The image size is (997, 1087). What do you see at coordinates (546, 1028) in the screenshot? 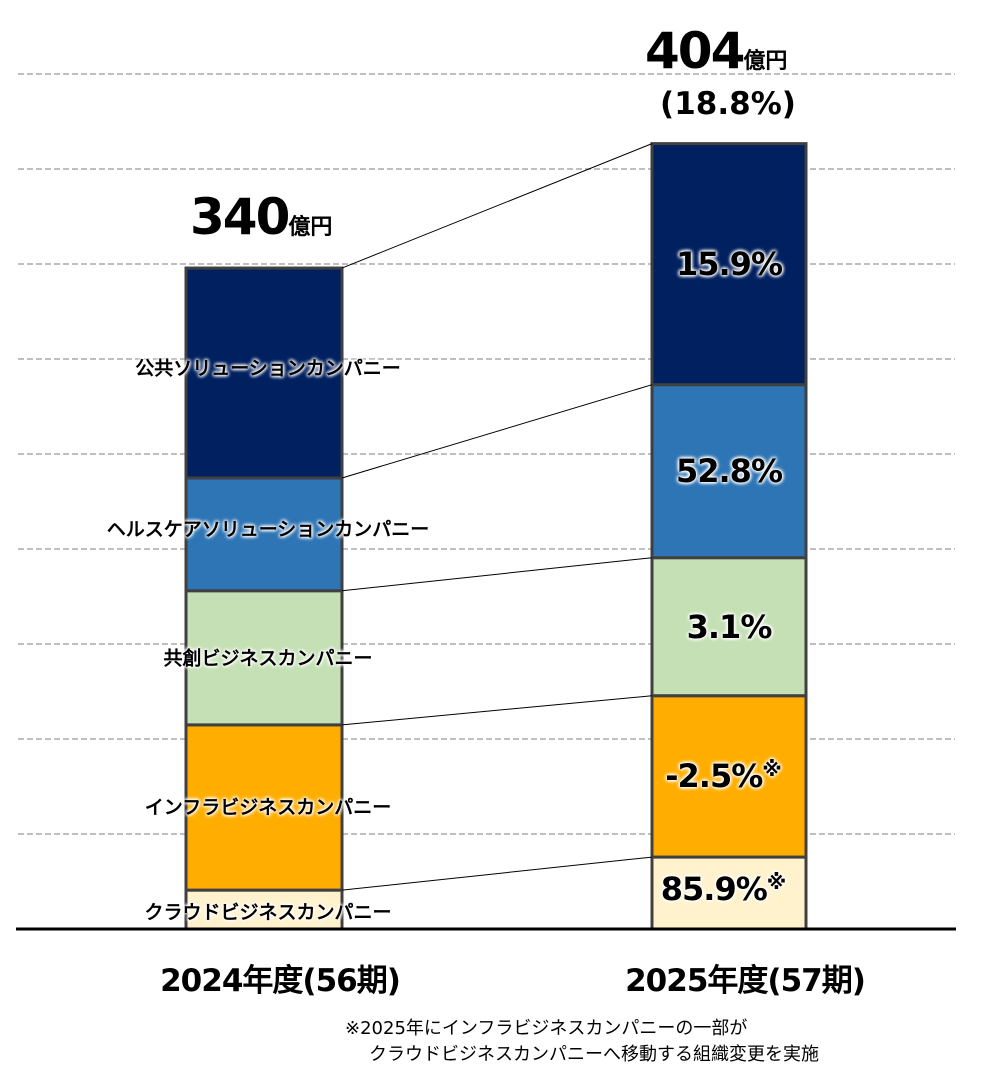
I see `footnote-line-1: ※2025年にインフラビジネスカンパニーの一部が` at bounding box center [546, 1028].